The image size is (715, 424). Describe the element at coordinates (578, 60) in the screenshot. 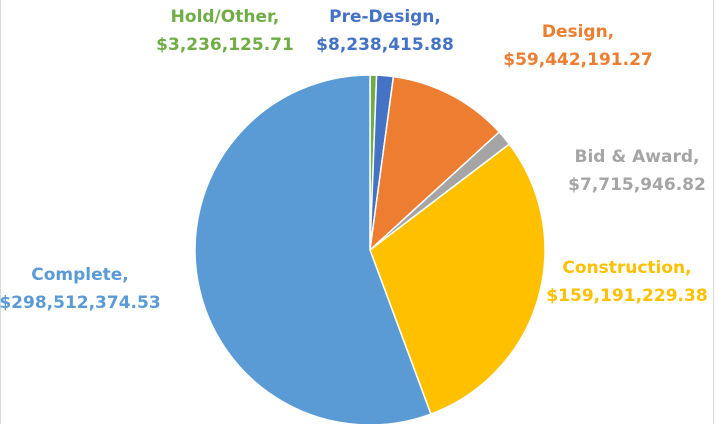

I see `slice-value-label: $59,442,191.27` at that location.